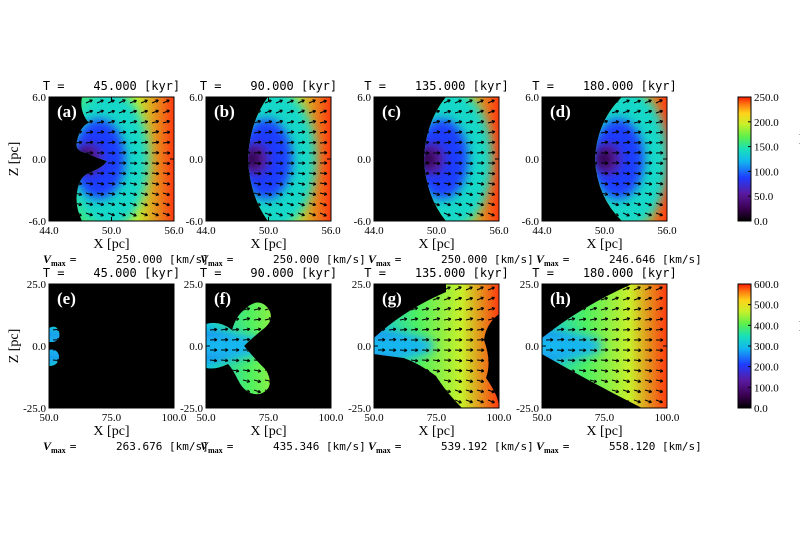 The width and height of the screenshot is (800, 533). Describe the element at coordinates (436, 86) in the screenshot. I see `panel-title: T = 135.000 [kyr]` at that location.